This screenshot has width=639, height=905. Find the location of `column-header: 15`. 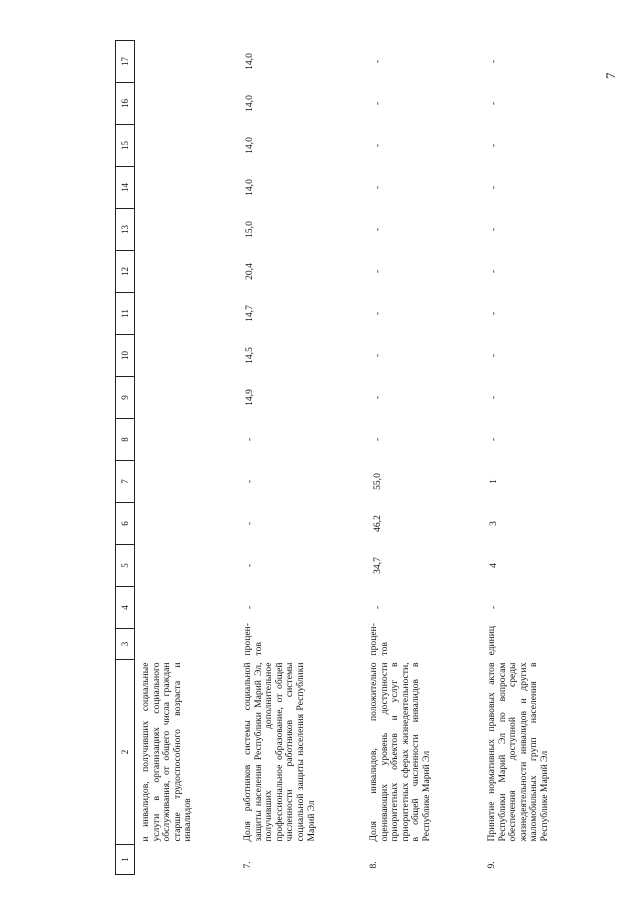

column-header: 15 is located at coordinates (125, 145).